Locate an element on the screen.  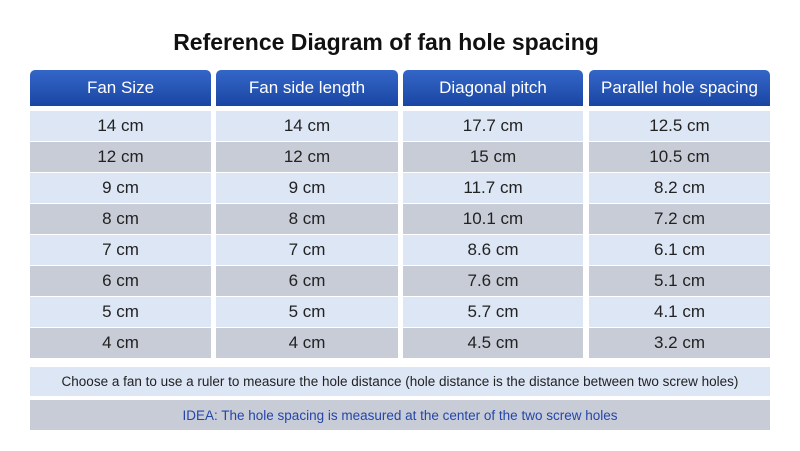
table-cell: 8.6 cm is located at coordinates (493, 249).